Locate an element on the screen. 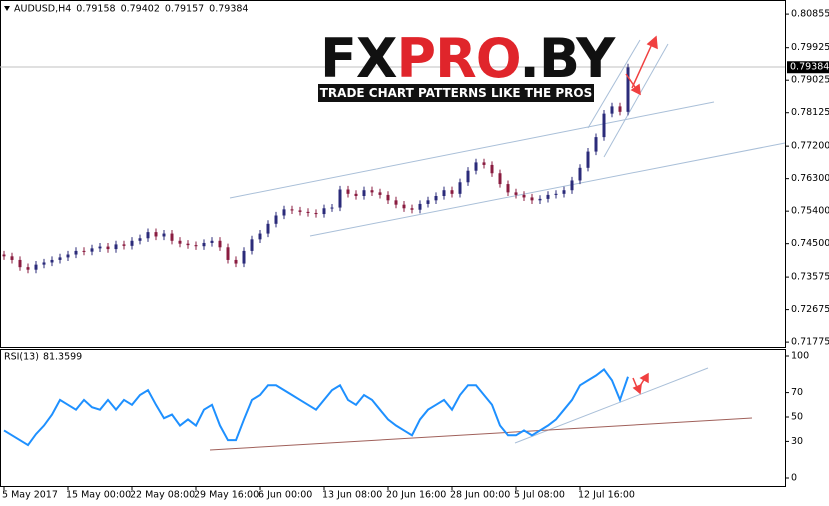 The width and height of the screenshot is (829, 506). y-tick-label: 0.79025 is located at coordinates (810, 80).